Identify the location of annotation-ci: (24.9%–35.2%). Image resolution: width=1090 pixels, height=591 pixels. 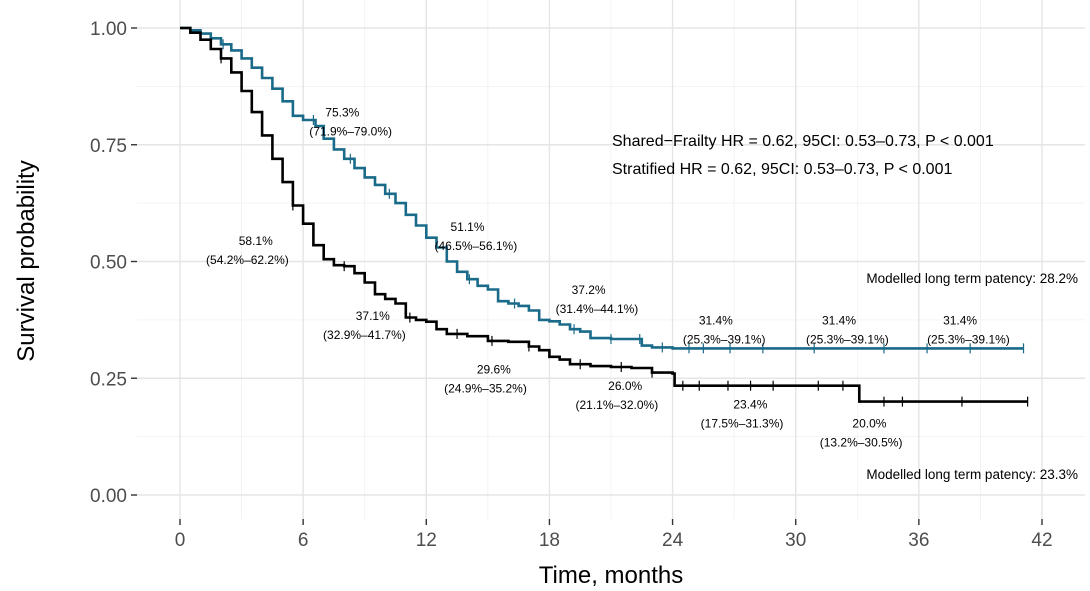
(485, 389).